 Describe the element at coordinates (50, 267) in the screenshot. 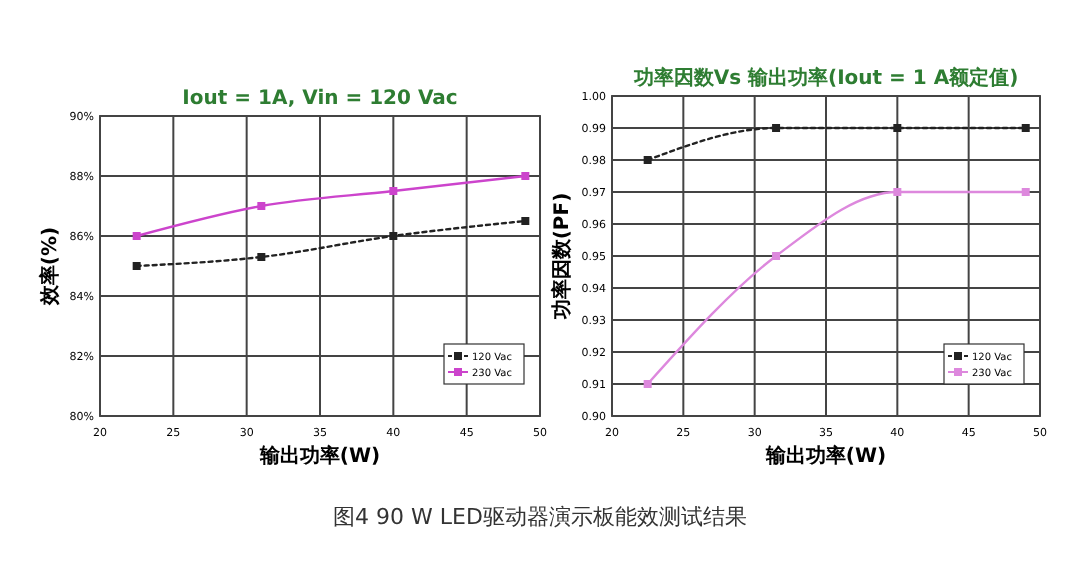

I see `y-axis-title: 效率(%)` at that location.